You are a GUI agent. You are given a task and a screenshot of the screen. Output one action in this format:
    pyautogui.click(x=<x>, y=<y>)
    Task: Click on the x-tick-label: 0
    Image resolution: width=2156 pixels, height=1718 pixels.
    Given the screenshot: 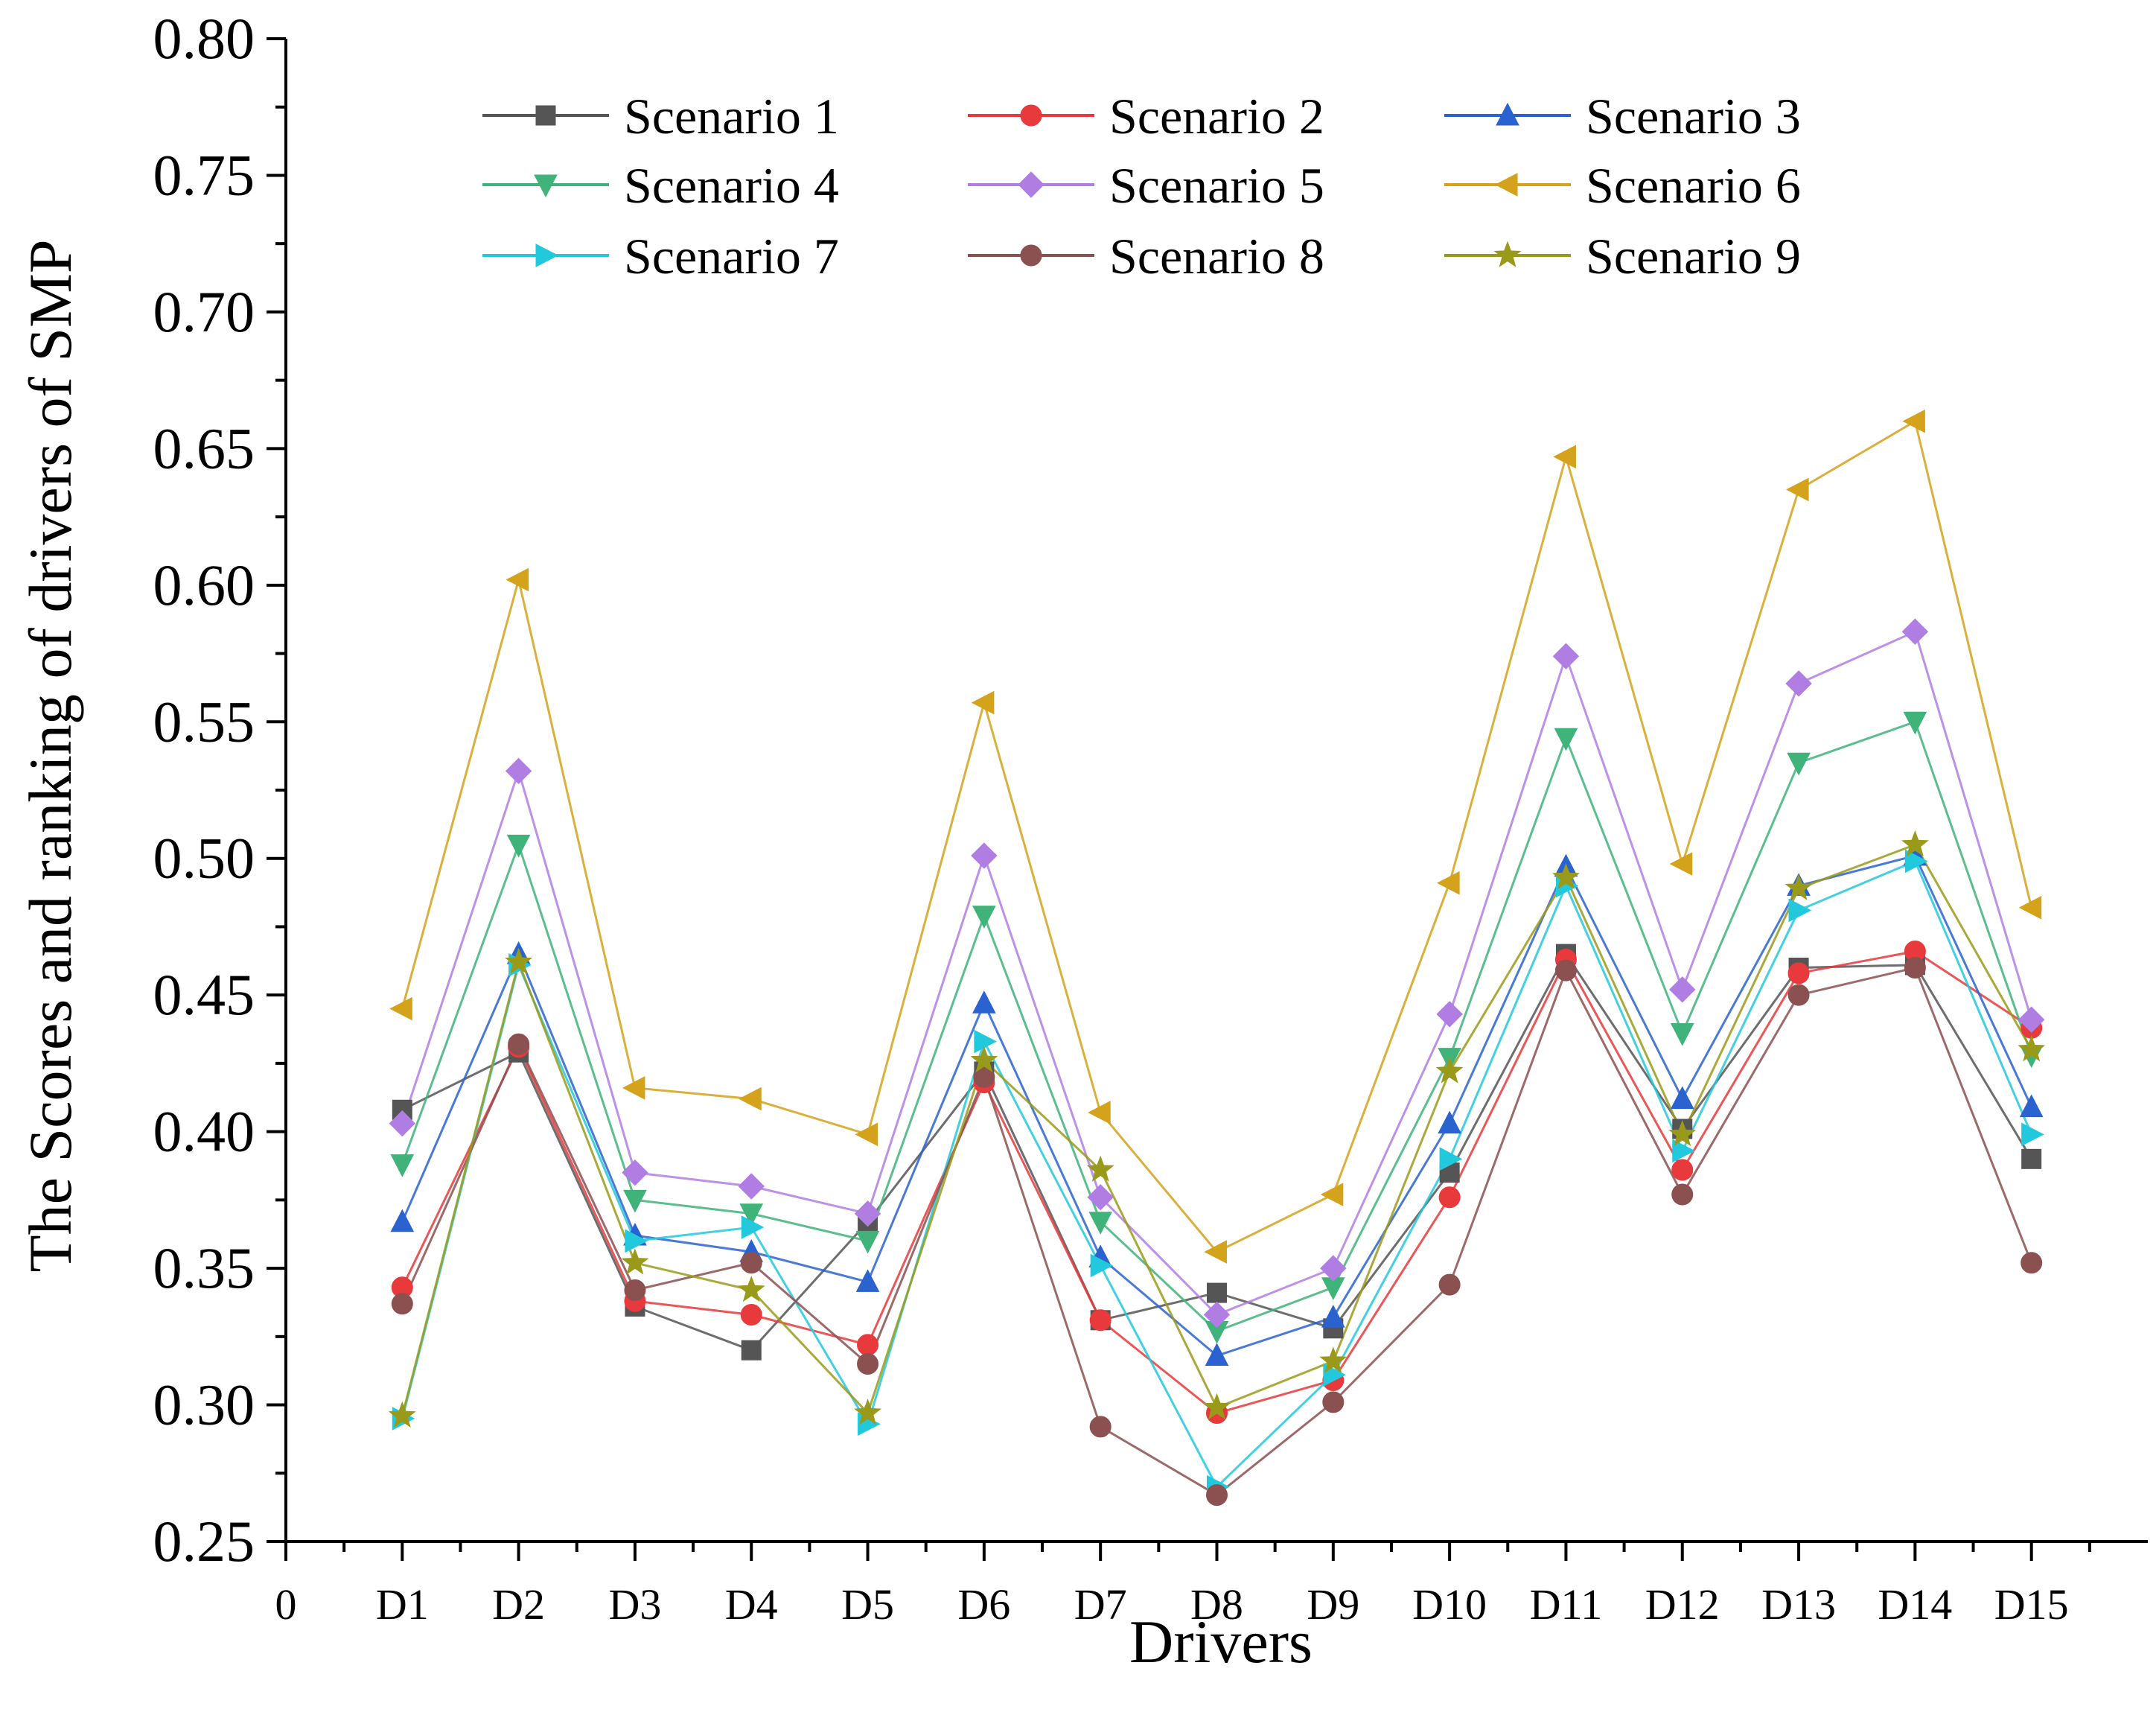 What is the action you would take?
    pyautogui.click(x=286, y=1604)
    